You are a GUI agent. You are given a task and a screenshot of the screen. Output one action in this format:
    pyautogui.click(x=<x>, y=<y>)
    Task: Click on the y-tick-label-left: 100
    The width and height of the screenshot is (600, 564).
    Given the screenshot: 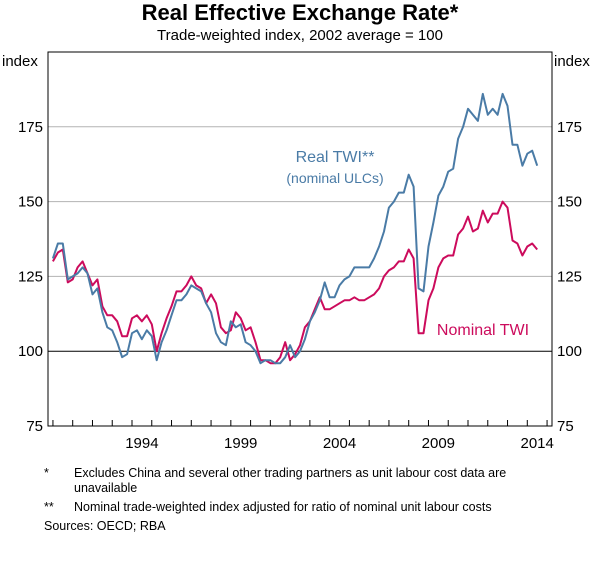 What is the action you would take?
    pyautogui.click(x=30, y=351)
    